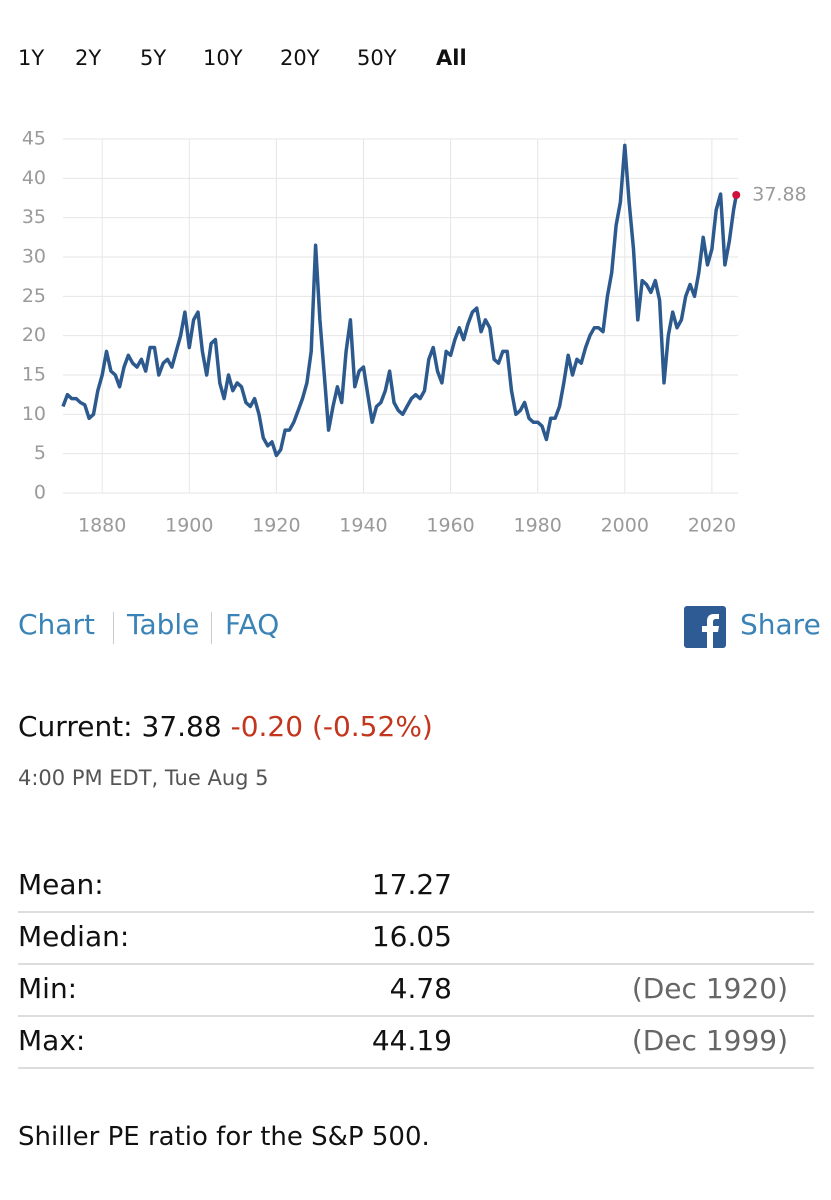  I want to click on stat-date: (Dec 1999), so click(709, 1040).